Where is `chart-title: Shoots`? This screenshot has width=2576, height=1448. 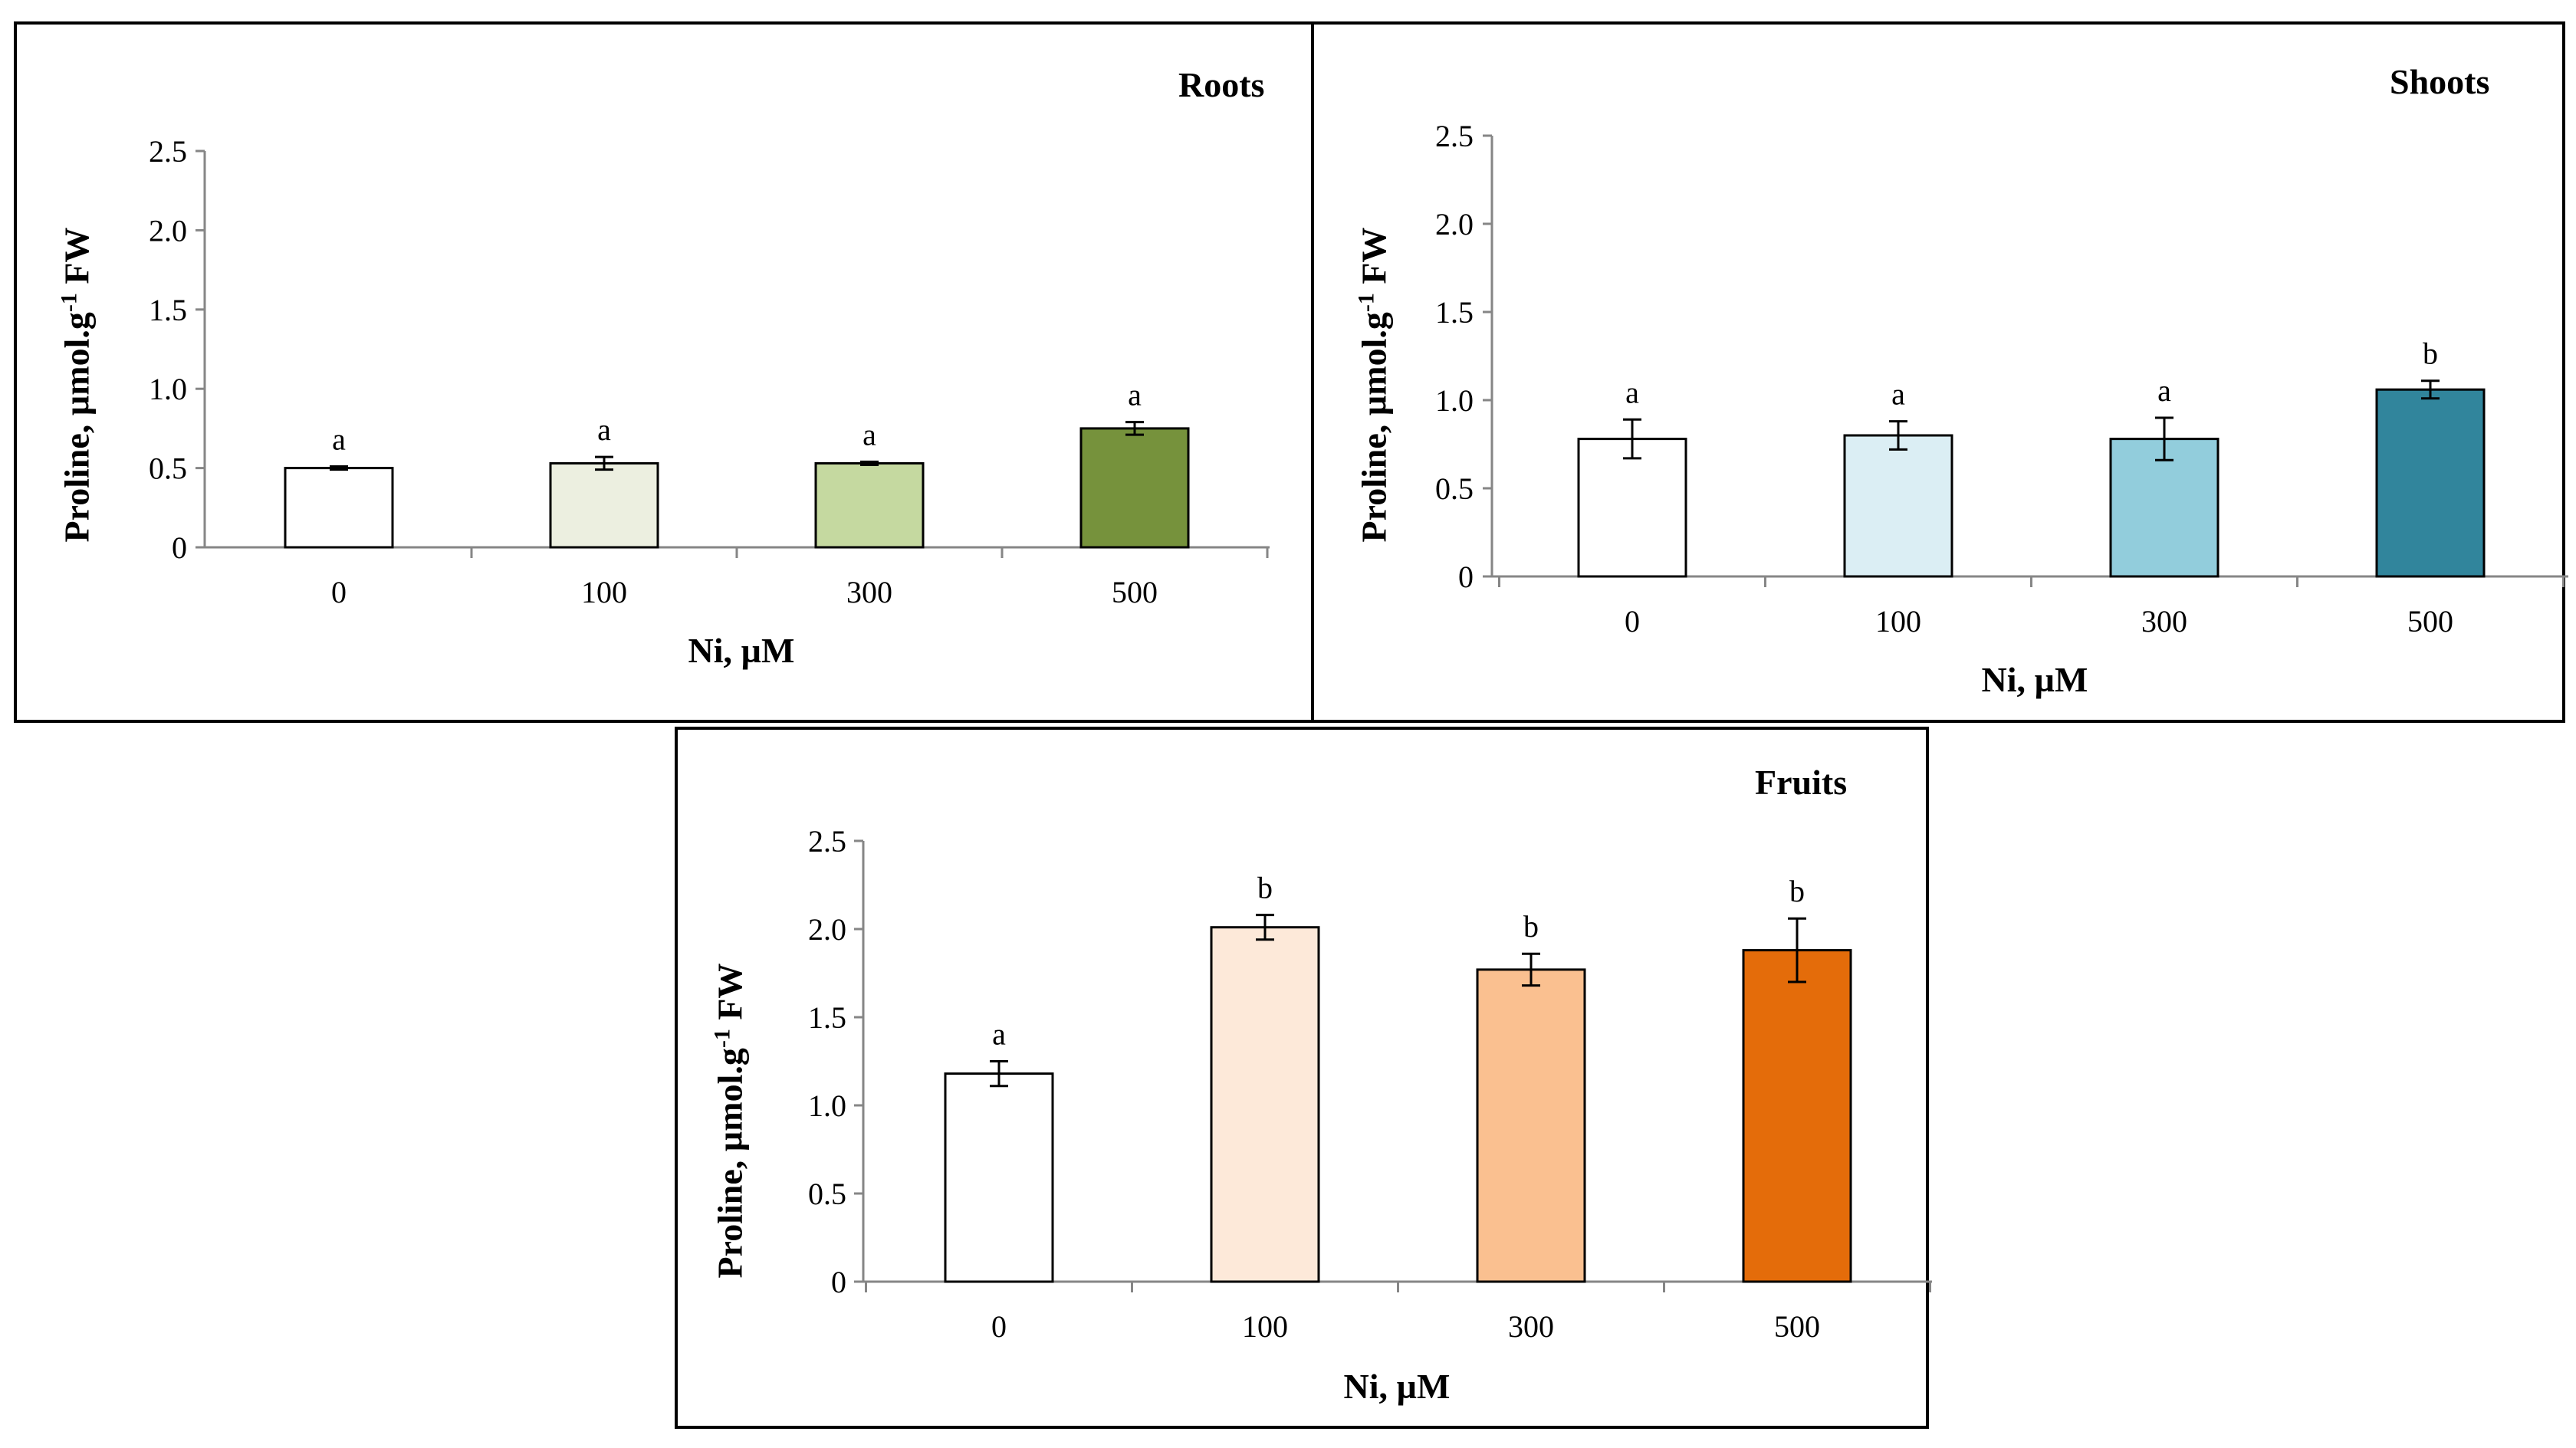 chart-title: Shoots is located at coordinates (2440, 81).